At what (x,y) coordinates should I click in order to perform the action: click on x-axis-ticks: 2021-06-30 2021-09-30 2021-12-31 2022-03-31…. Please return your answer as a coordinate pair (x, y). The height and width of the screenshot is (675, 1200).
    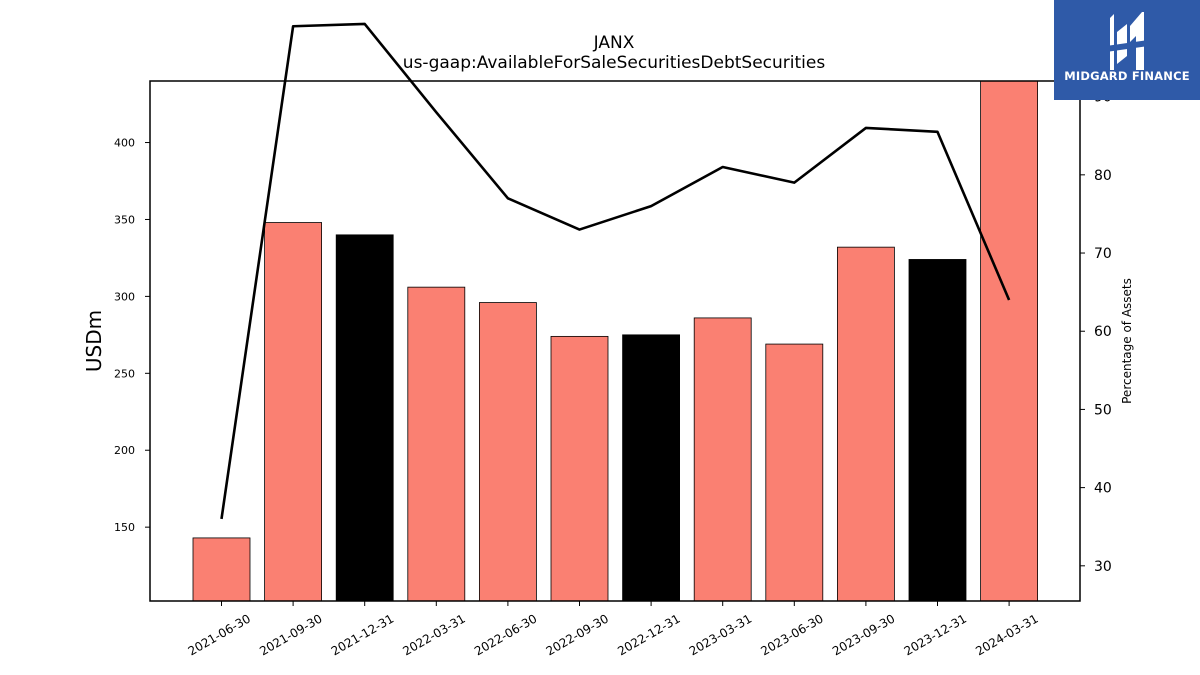
    Looking at the image, I should click on (613, 629).